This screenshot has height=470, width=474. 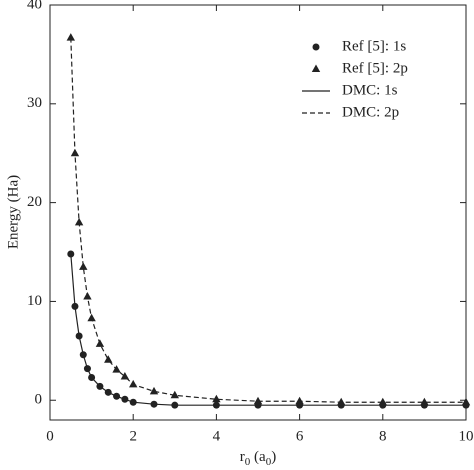 What do you see at coordinates (370, 90) in the screenshot?
I see `legend-label: DMC: 1s` at bounding box center [370, 90].